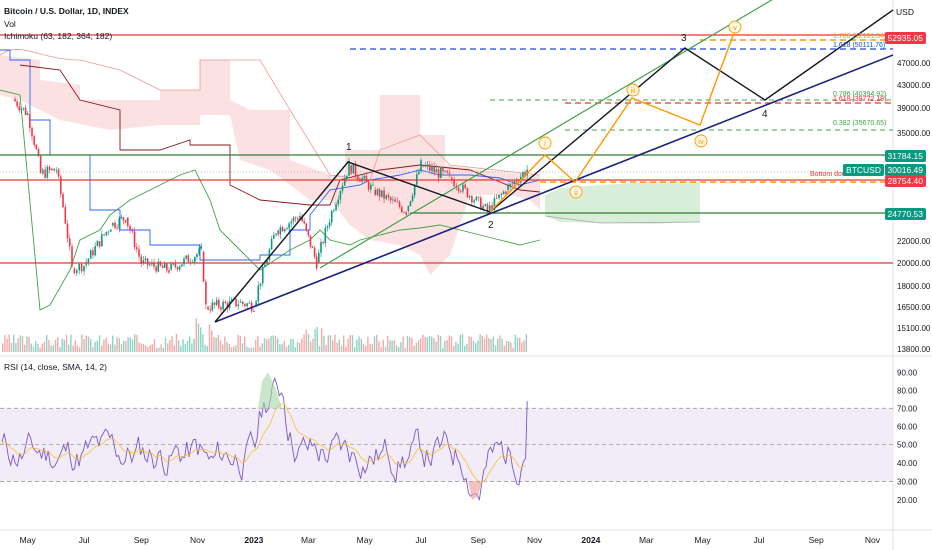  Describe the element at coordinates (859, 99) in the screenshot. I see `fib-label-1618-lower: 1.618 (39772.18)` at that location.